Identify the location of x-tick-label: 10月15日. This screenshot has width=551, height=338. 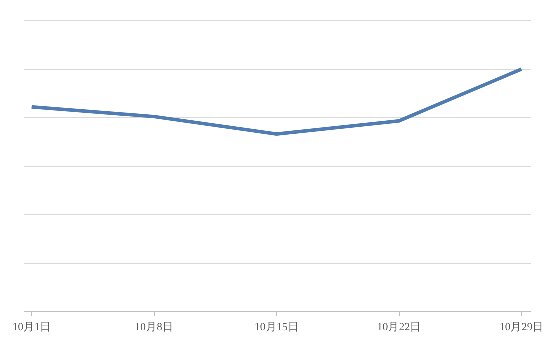
(276, 328).